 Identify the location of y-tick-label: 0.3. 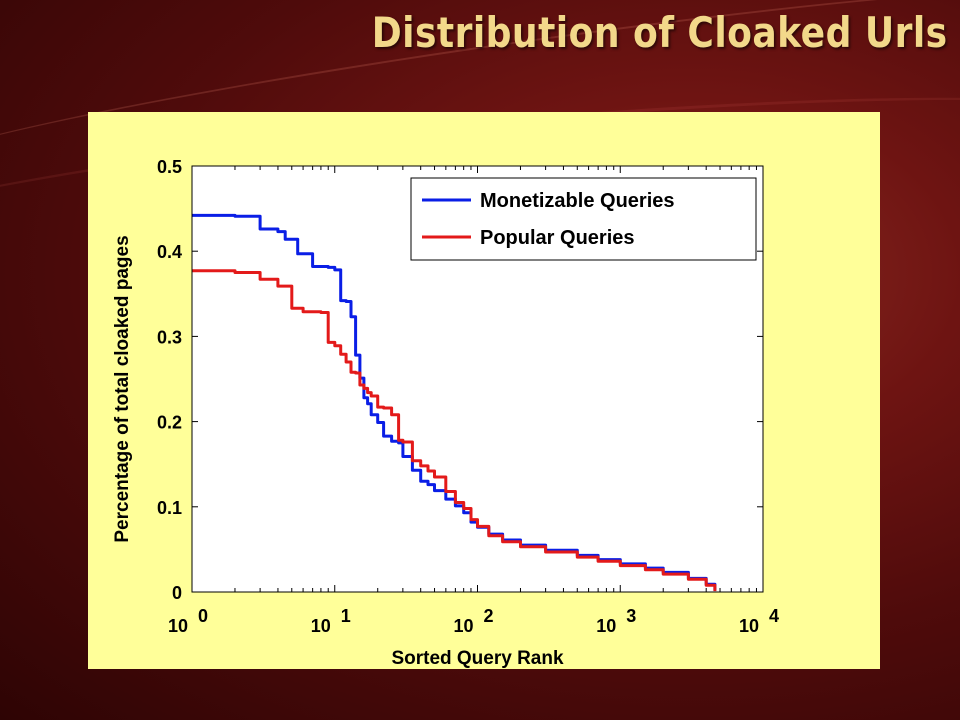
(169, 337).